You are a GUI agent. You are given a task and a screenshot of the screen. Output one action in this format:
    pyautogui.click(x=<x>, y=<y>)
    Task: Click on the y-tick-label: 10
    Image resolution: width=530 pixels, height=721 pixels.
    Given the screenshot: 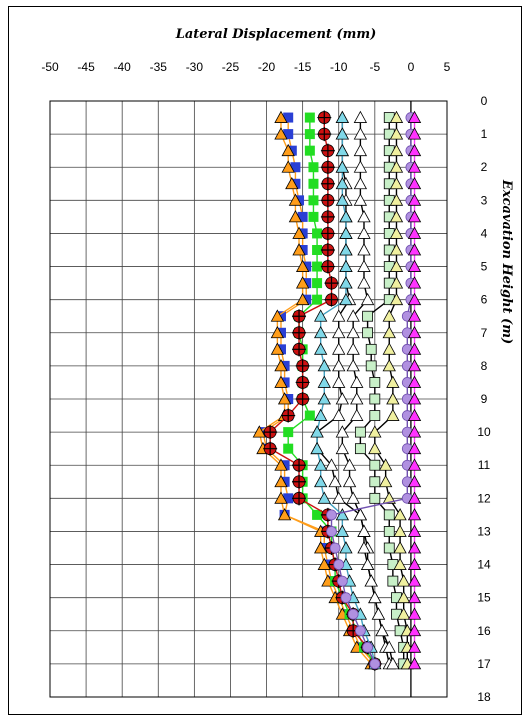 What is the action you would take?
    pyautogui.click(x=484, y=432)
    